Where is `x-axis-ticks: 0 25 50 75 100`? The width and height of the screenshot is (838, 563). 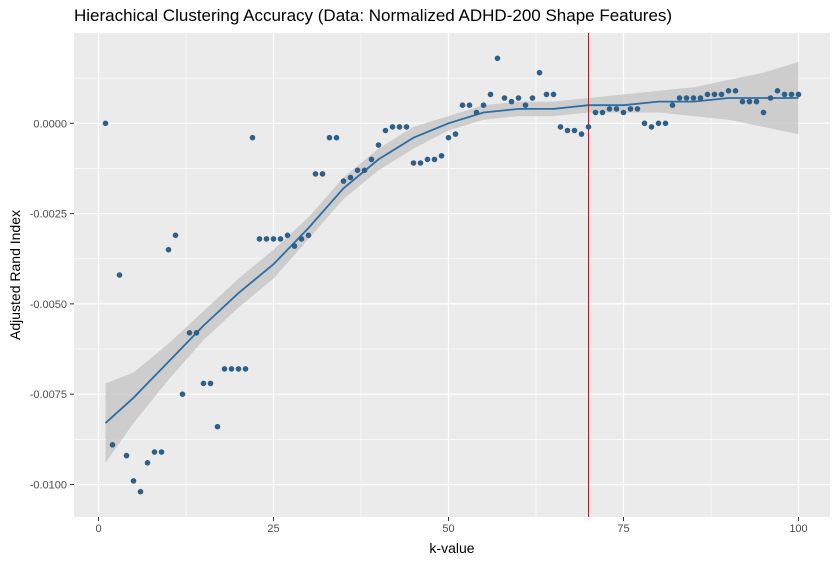 x-axis-ticks: 0 25 50 75 100 is located at coordinates (451, 526).